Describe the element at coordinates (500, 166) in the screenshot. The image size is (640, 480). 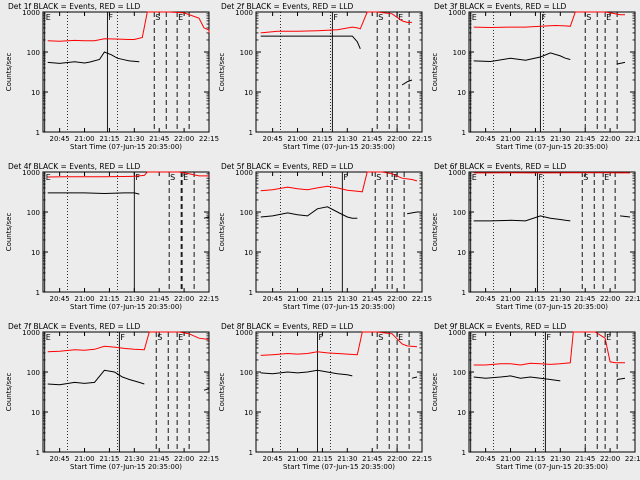
I see `panel-title: Det 6f BLACK = Events, RED = LLD` at that location.